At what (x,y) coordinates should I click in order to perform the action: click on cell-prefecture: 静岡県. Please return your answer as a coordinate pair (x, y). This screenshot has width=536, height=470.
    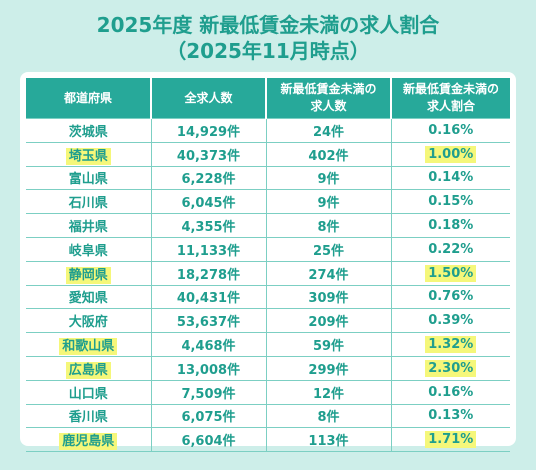
    Looking at the image, I should click on (88, 273).